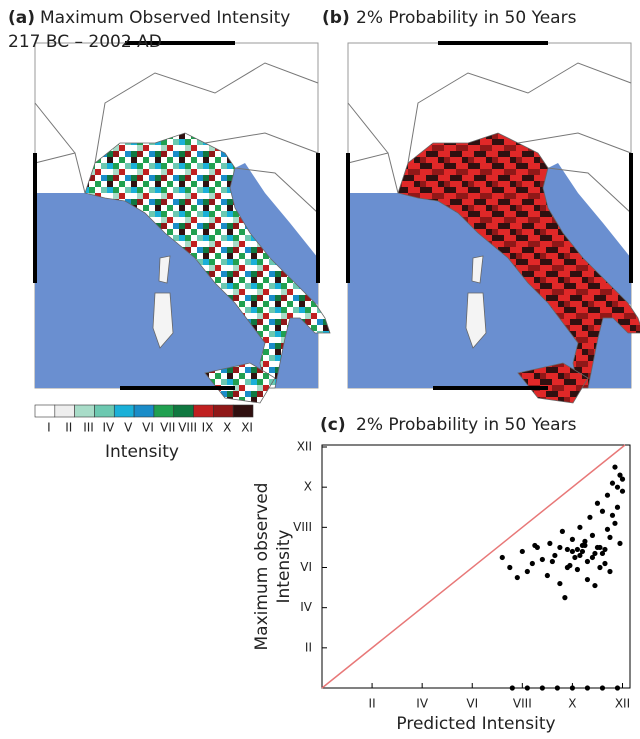 Image resolution: width=640 pixels, height=739 pixels. I want to click on colorbar-tick-label: IV, so click(108, 428).